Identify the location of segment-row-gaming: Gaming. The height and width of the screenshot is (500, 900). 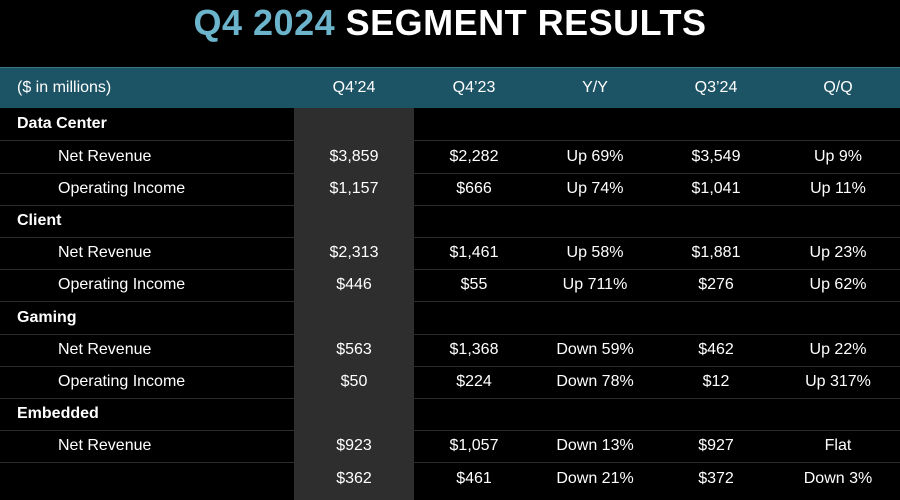
(450, 318).